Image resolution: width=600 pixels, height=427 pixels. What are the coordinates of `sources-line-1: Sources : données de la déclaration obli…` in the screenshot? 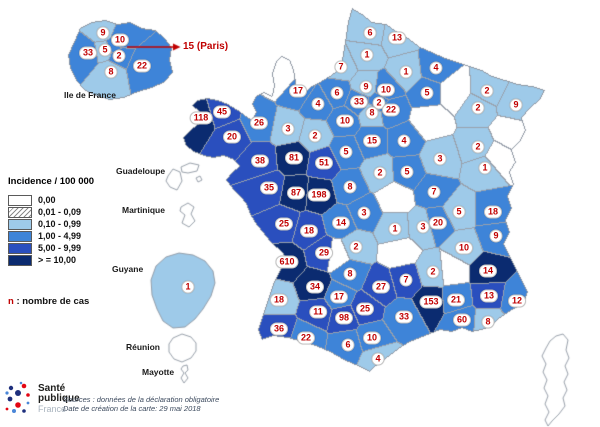 It's located at (141, 399).